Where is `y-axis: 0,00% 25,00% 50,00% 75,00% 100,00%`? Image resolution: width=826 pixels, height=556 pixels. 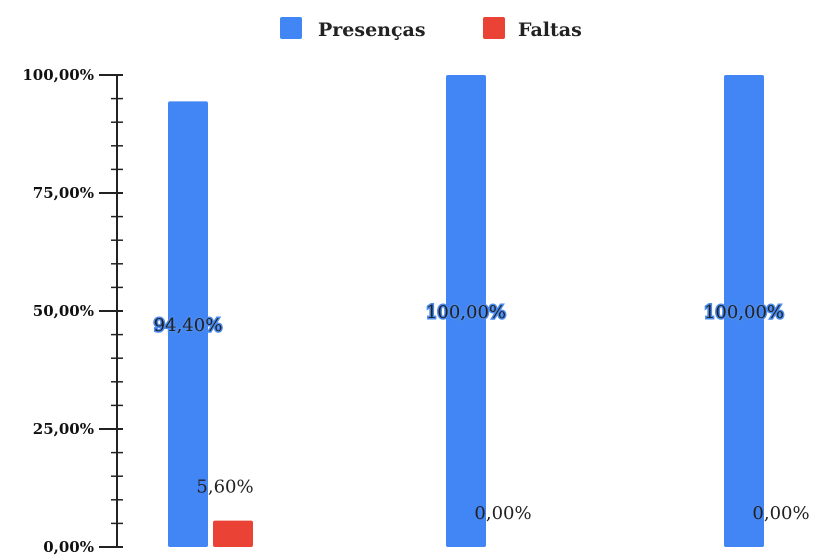
y-axis: 0,00% 25,00% 50,00% 75,00% 100,00% is located at coordinates (72, 311).